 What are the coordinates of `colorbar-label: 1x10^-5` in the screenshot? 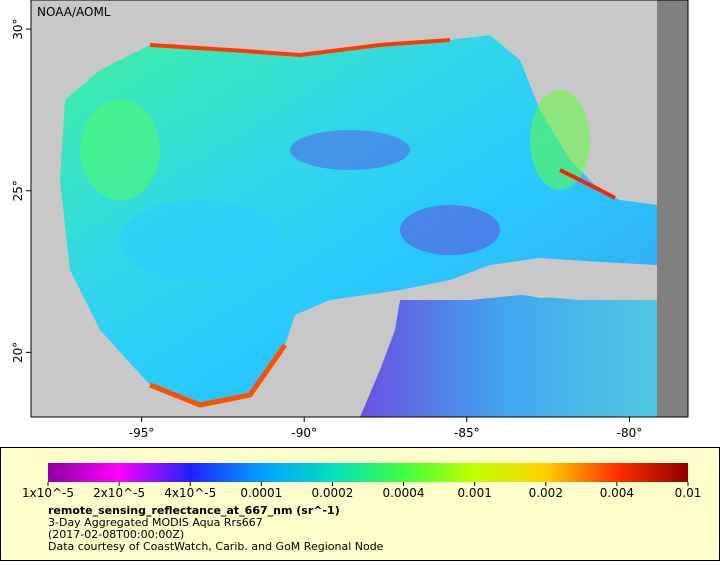 It's located at (48, 493).